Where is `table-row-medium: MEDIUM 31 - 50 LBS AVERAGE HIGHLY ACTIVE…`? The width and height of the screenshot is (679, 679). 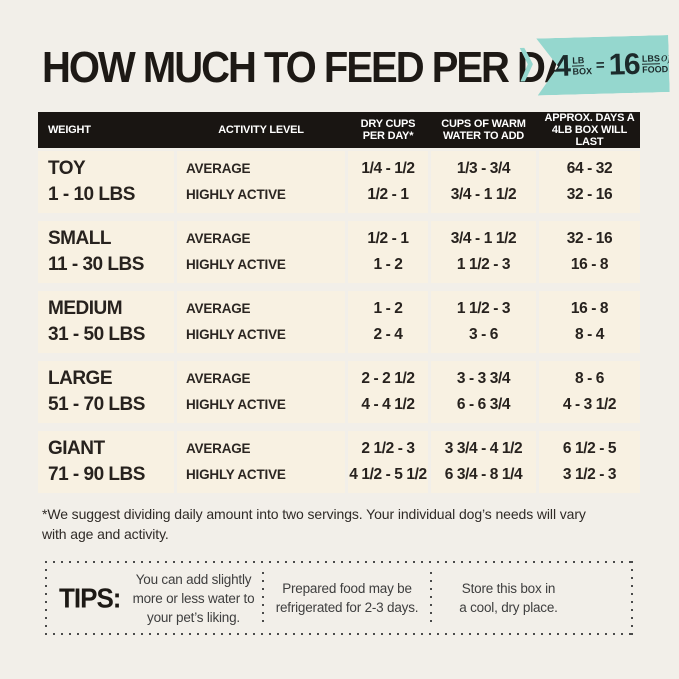
table-row-medium: MEDIUM 31 - 50 LBS AVERAGE HIGHLY ACTIVE… is located at coordinates (339, 322).